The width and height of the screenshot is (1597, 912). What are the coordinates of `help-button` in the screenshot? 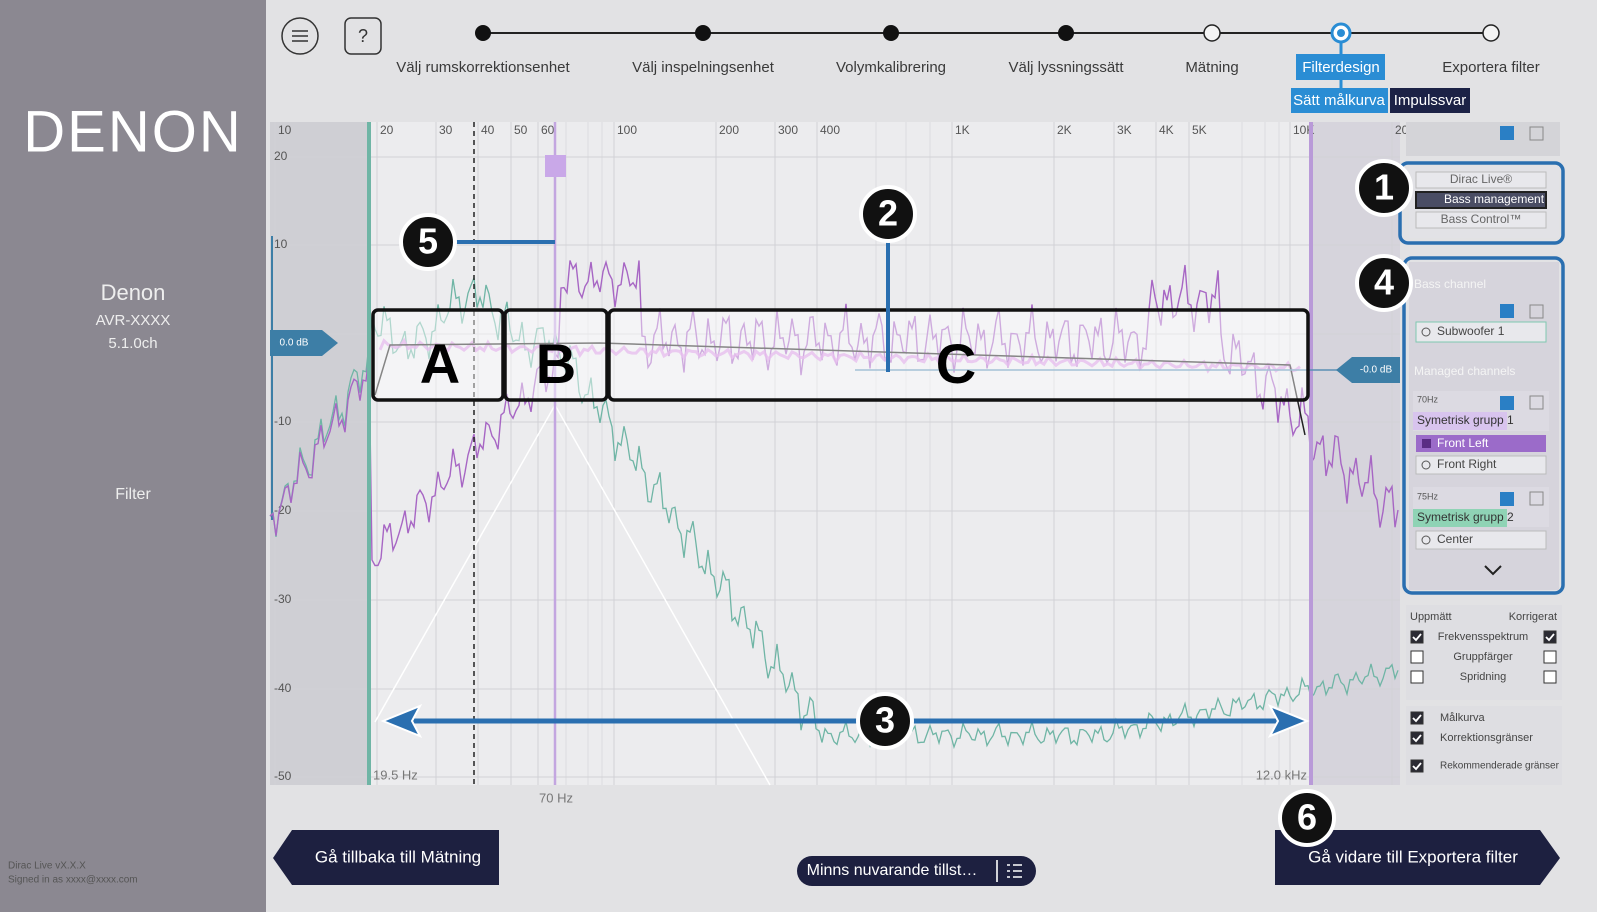 It's located at (363, 36).